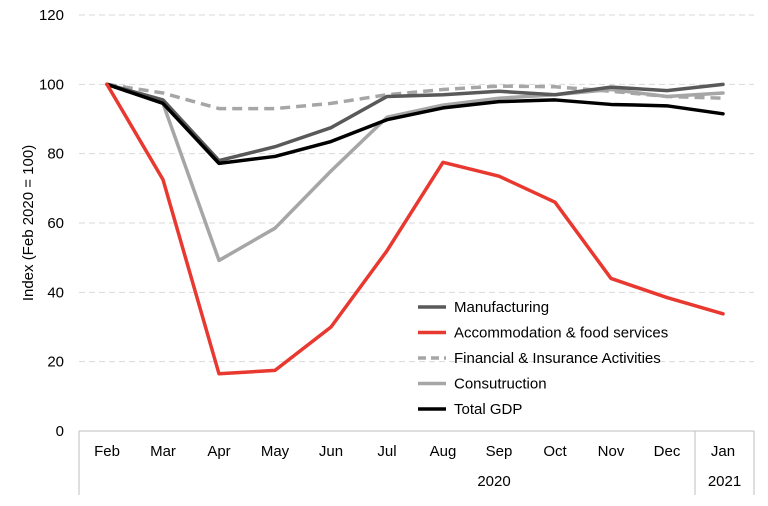 This screenshot has height=506, width=768. What do you see at coordinates (163, 451) in the screenshot?
I see `x-tick-label: Mar` at bounding box center [163, 451].